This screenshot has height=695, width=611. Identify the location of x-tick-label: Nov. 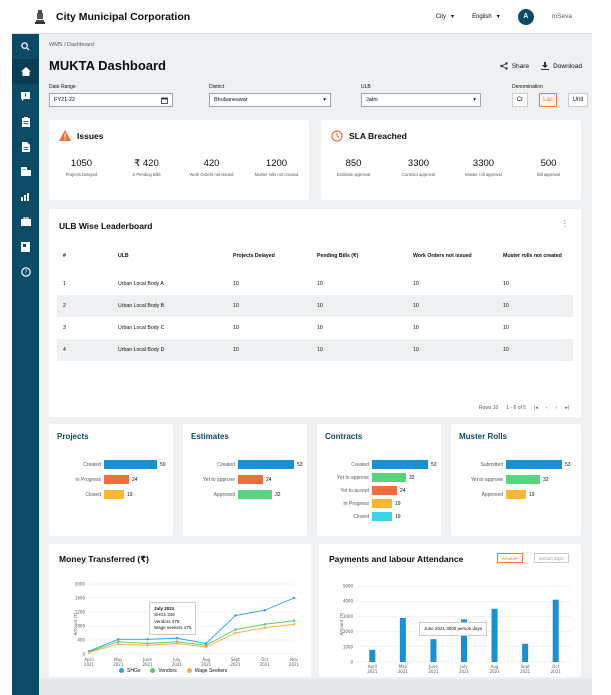
(294, 659).